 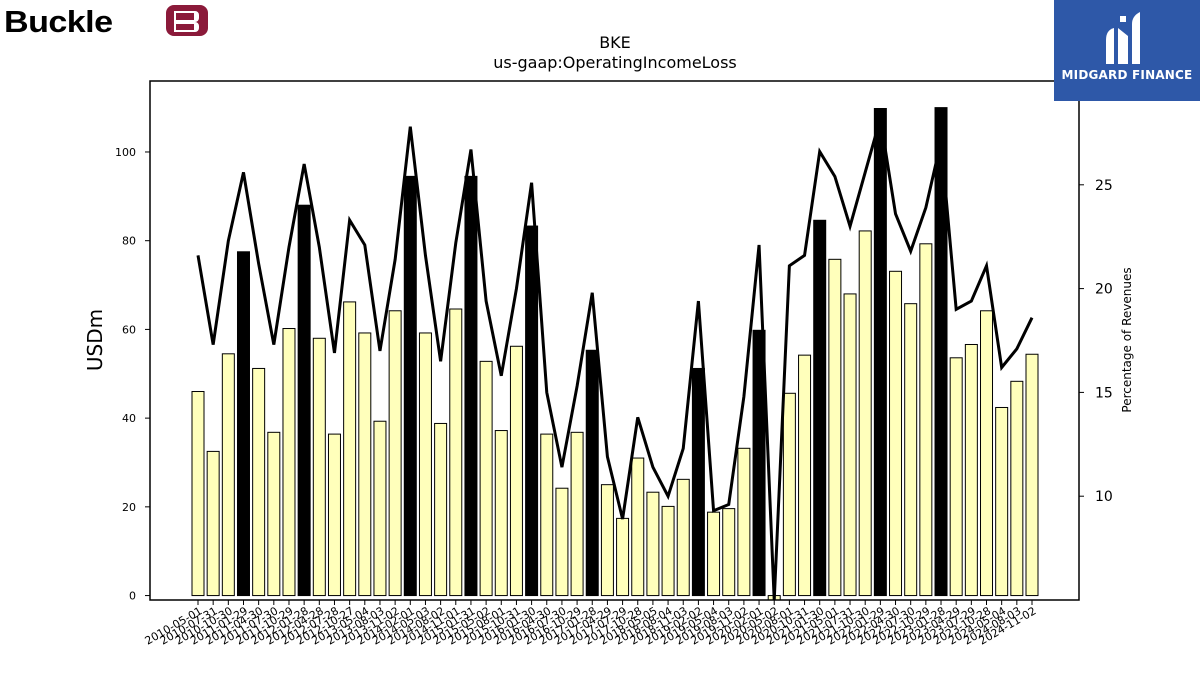 I want to click on y2-tick-label-15: 15, so click(x=1104, y=393).